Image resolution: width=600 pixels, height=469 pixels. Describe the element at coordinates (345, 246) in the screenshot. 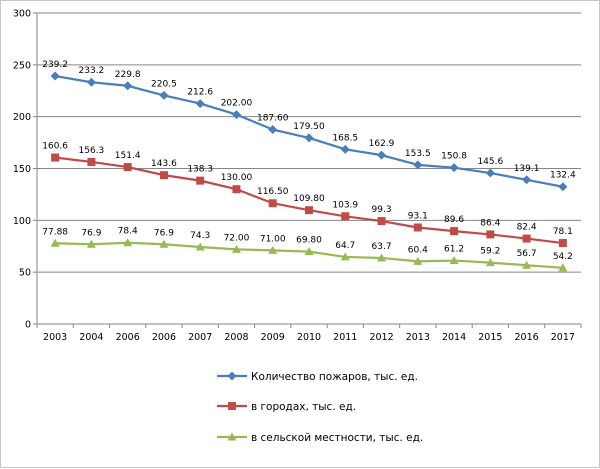

I see `data-label: 64.7` at that location.